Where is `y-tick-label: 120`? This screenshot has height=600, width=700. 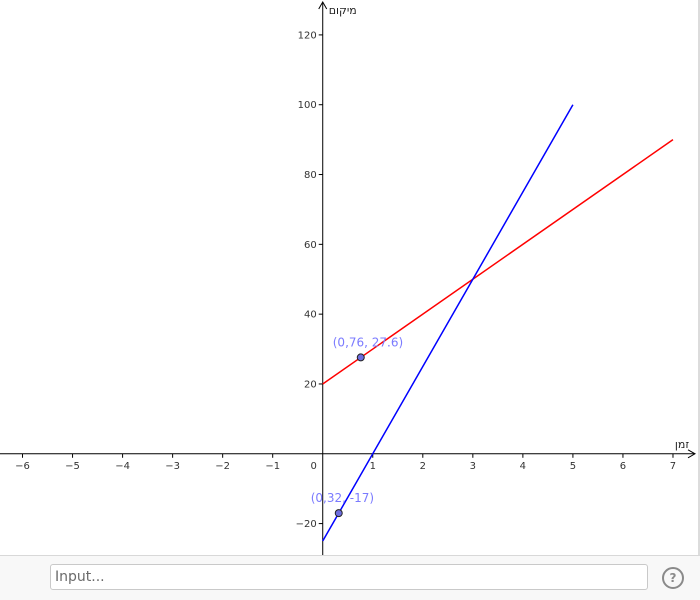 y-tick-label: 120 is located at coordinates (307, 35).